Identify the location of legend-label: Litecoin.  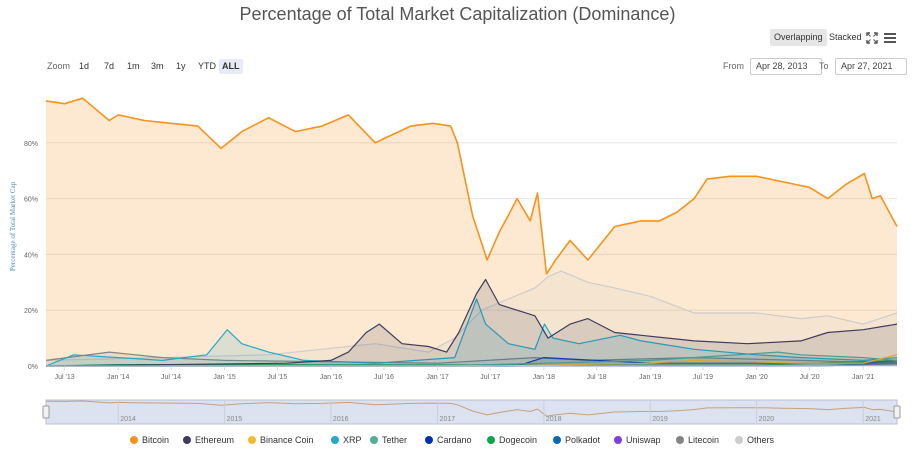
(704, 440).